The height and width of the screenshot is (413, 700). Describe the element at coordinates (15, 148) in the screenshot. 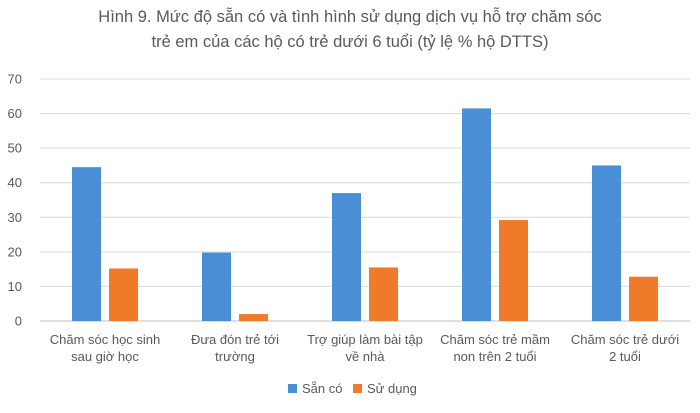

I see `y-tick-label: 50` at that location.